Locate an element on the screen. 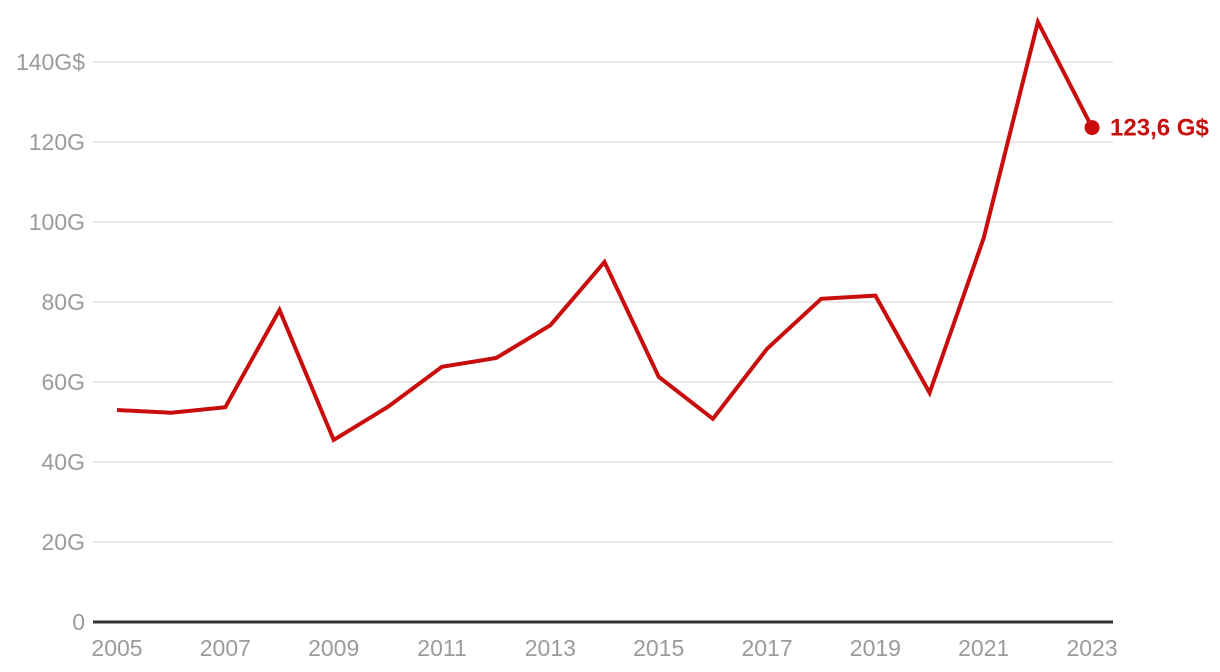 The image size is (1220, 672). x-tick-label: 2017 is located at coordinates (766, 648).